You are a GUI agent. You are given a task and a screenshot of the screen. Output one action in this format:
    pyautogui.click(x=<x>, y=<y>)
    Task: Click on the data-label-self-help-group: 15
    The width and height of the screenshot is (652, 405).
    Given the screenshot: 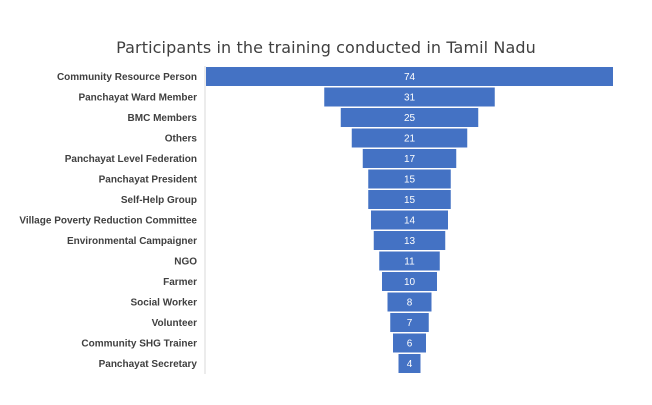 What is the action you would take?
    pyautogui.click(x=410, y=200)
    